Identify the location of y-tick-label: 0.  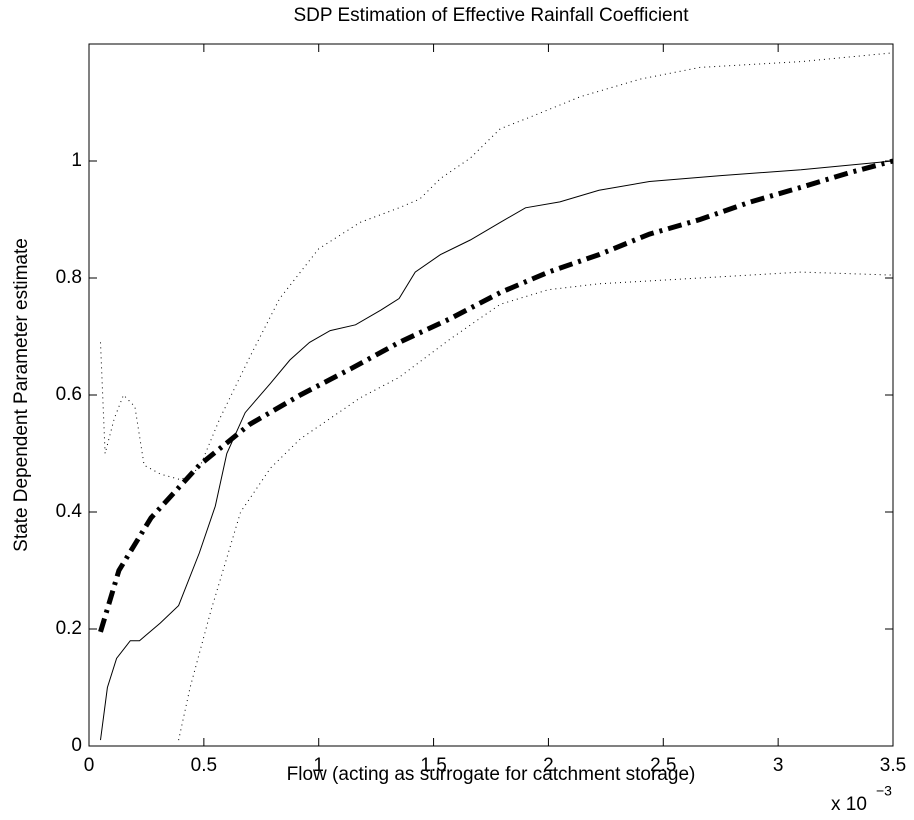
(76, 745).